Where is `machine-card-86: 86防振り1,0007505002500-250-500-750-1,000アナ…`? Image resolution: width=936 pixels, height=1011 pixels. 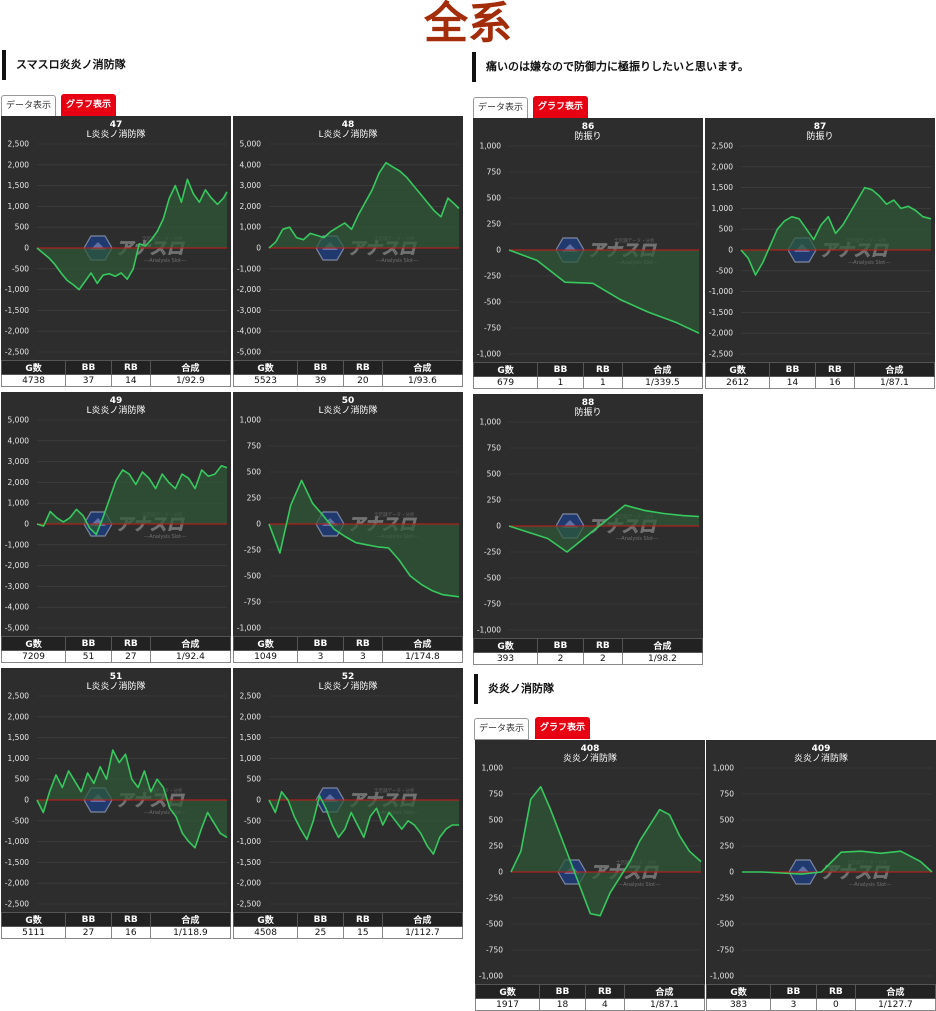
machine-card-86: 86防振り1,0007505002500-250-500-750-1,000アナ… is located at coordinates (588, 253).